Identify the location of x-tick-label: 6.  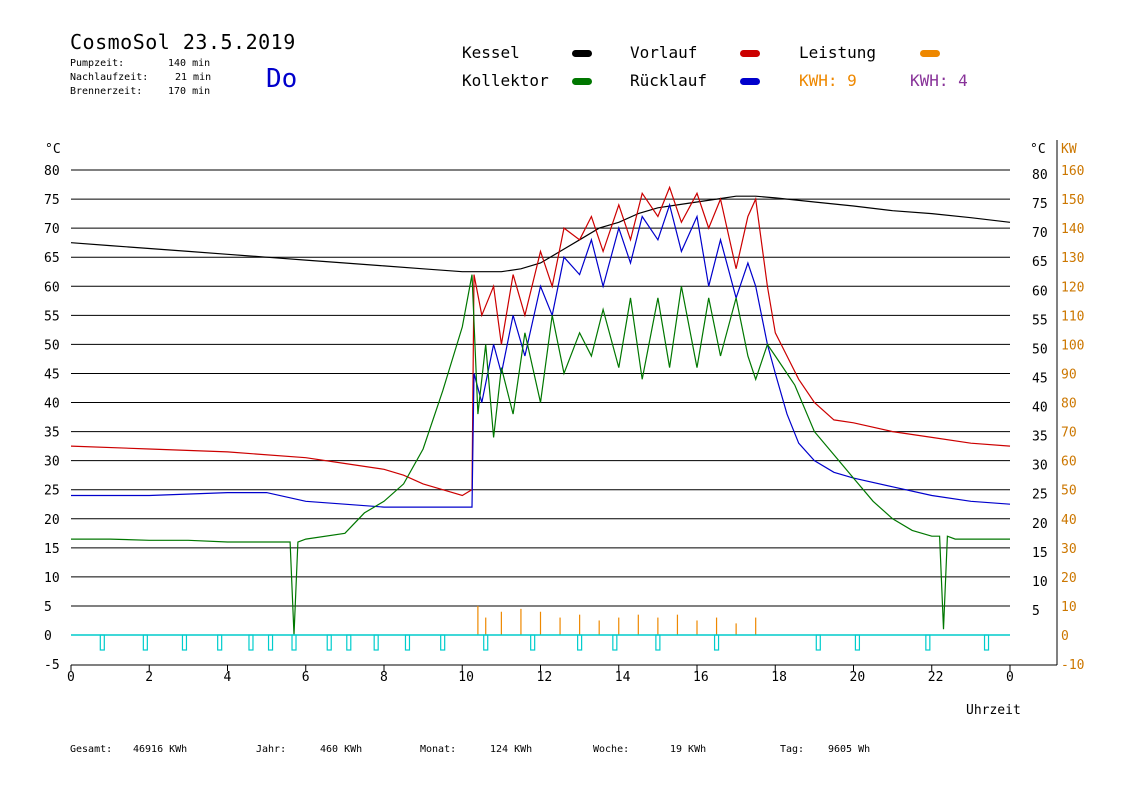
(306, 677).